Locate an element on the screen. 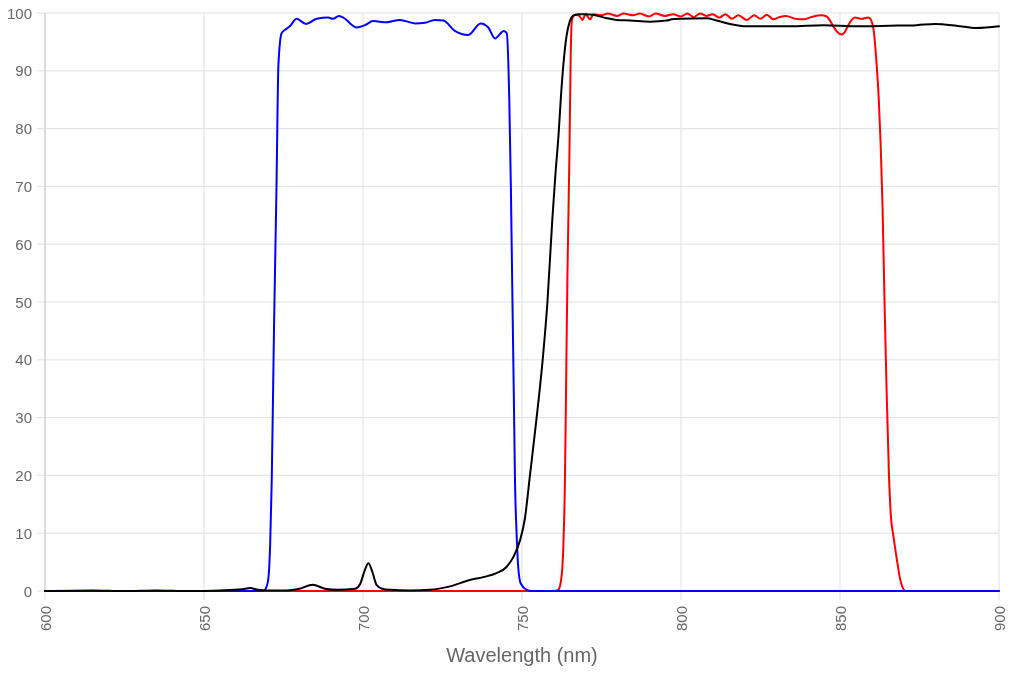 Image resolution: width=1024 pixels, height=674 pixels. y-tick-label: 50 is located at coordinates (23, 302).